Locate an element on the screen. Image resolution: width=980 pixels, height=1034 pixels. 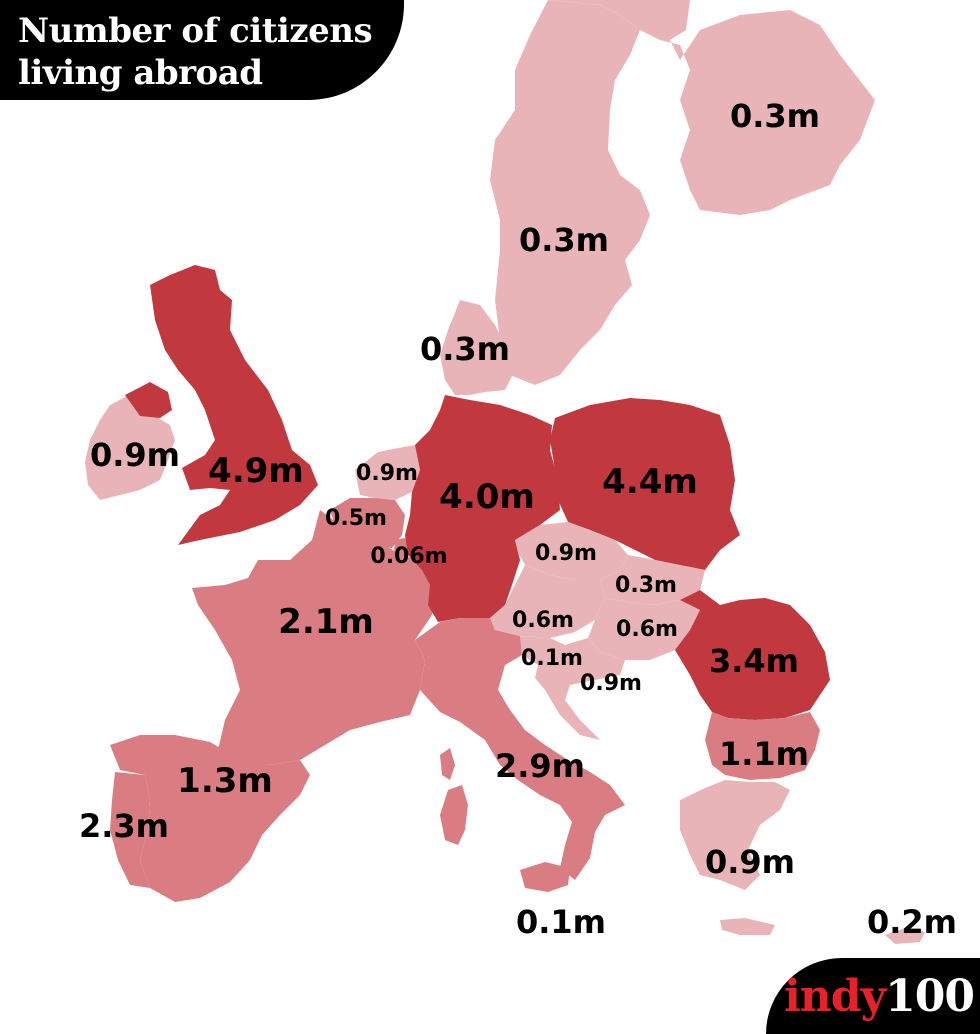
label-netherlands: 0.9m is located at coordinates (387, 473).